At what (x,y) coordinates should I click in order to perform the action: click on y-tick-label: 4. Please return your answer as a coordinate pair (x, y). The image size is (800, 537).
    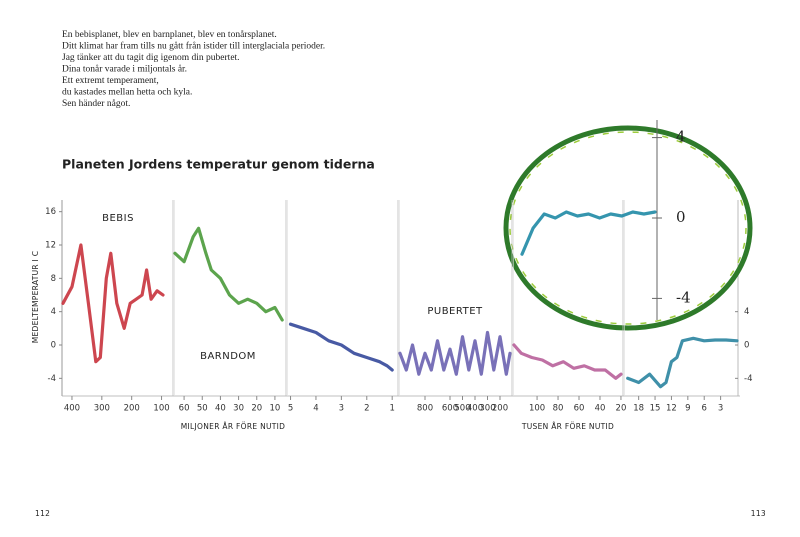
    Looking at the image, I should click on (53, 312).